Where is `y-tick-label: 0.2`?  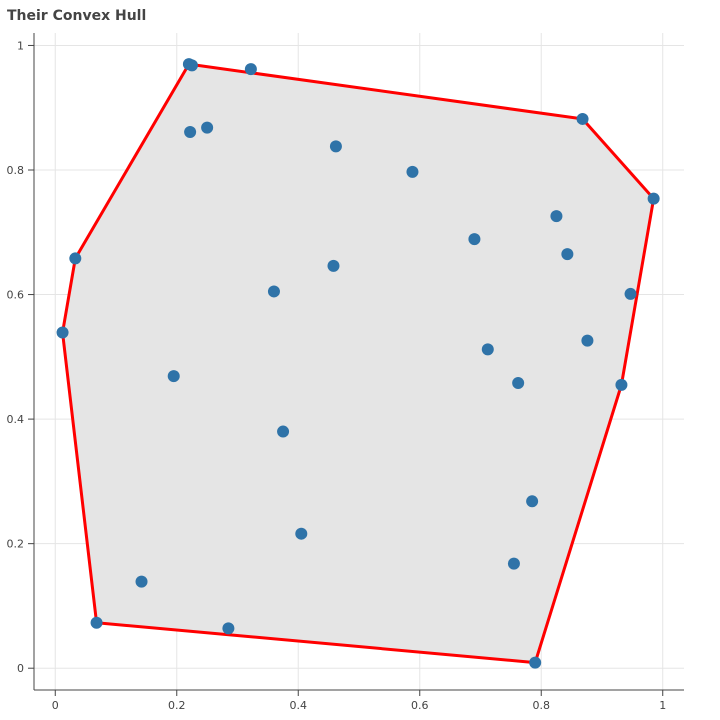 y-tick-label: 0.2 is located at coordinates (16, 544).